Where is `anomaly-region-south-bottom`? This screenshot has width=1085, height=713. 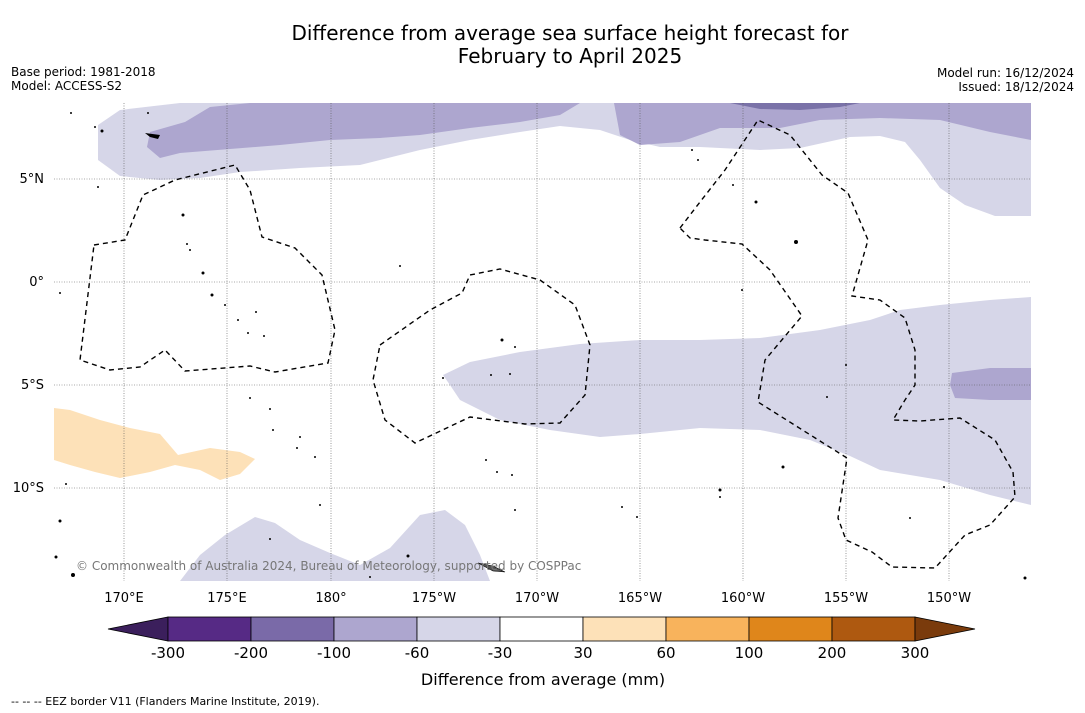
anomaly-region-south-bottom is located at coordinates (335, 545).